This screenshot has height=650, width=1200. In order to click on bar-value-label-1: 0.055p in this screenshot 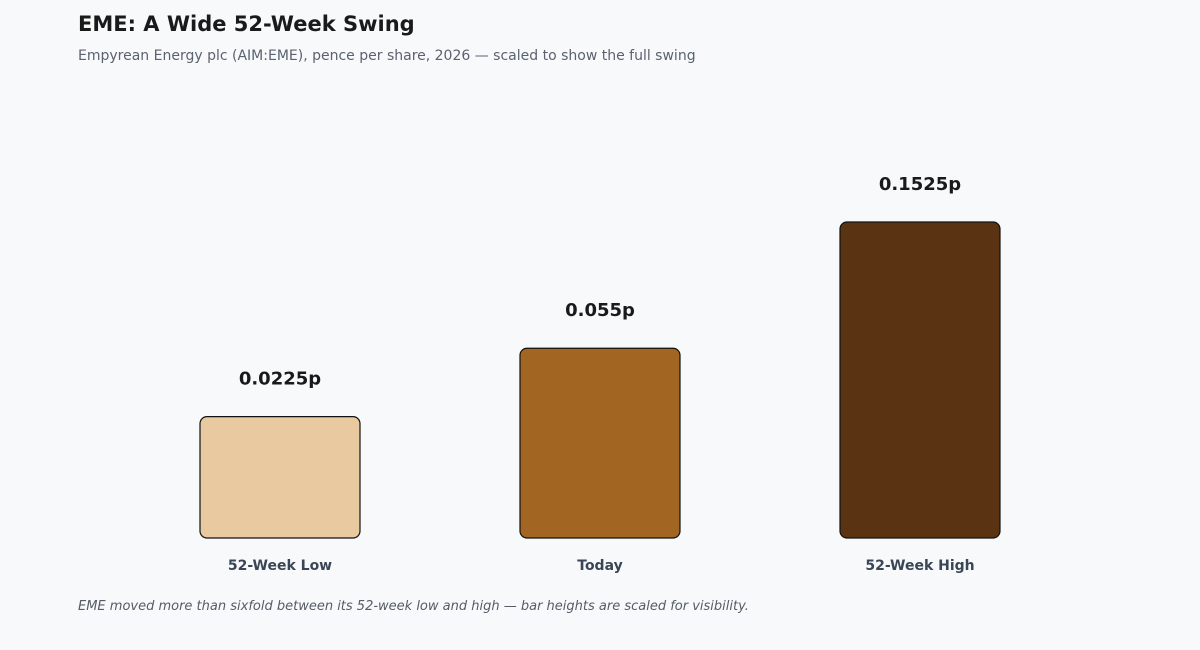, I will do `click(600, 310)`.